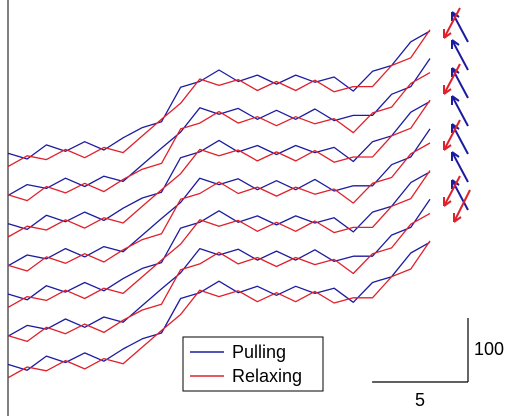  Describe the element at coordinates (246, 364) in the screenshot. I see `legend: Pulling Relaxing` at that location.